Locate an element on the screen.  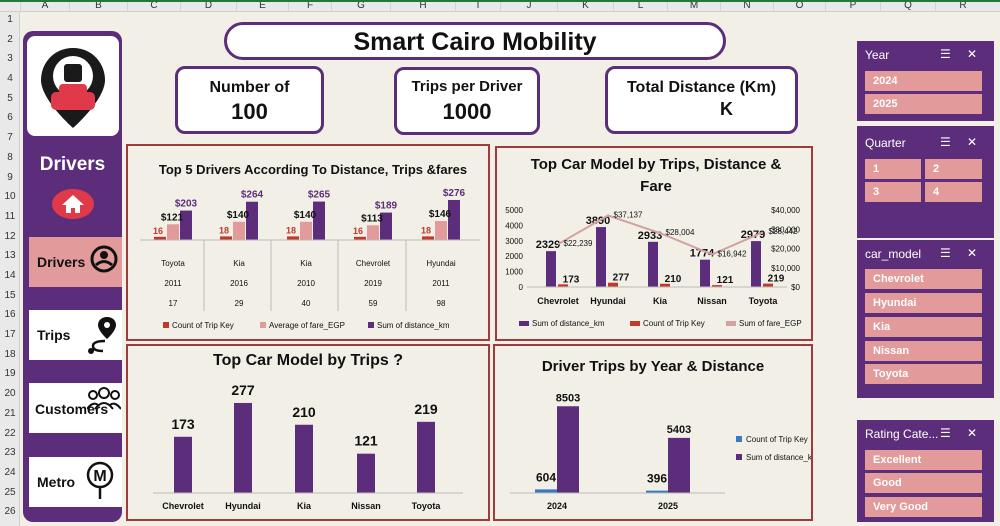
row-header: 10 is located at coordinates (10, 197).